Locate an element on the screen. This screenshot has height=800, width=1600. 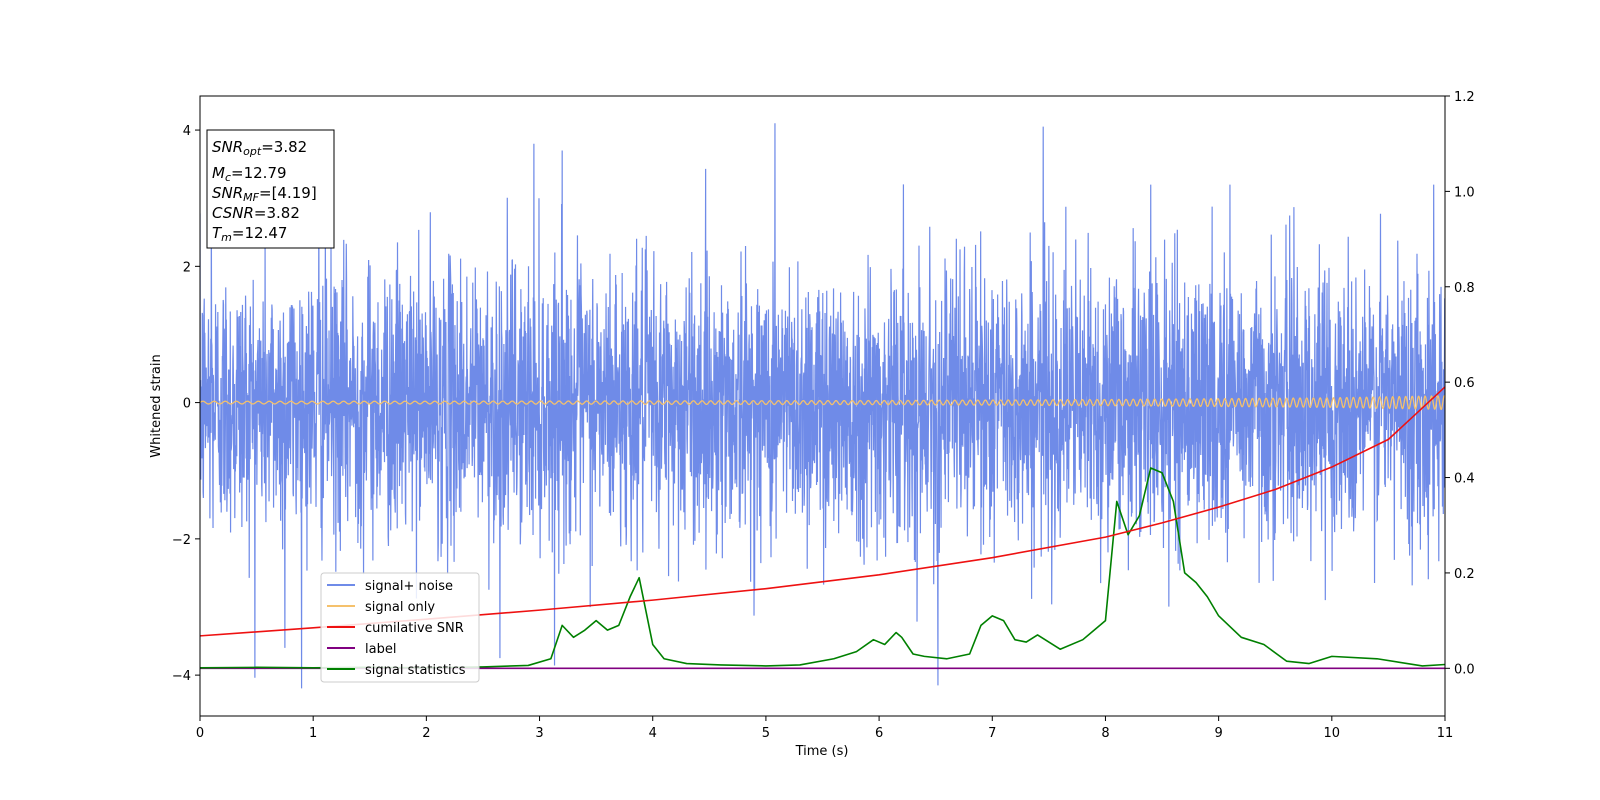
x-tick-label: 11 is located at coordinates (1445, 733).